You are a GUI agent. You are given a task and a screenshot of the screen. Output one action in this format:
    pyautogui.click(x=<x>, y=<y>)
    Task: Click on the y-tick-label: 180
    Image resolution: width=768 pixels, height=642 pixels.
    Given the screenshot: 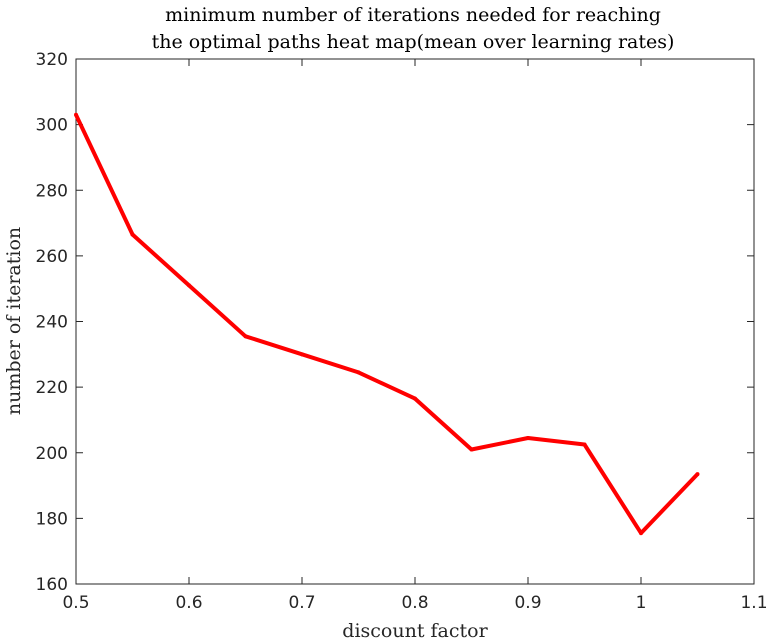 What is the action you would take?
    pyautogui.click(x=52, y=519)
    